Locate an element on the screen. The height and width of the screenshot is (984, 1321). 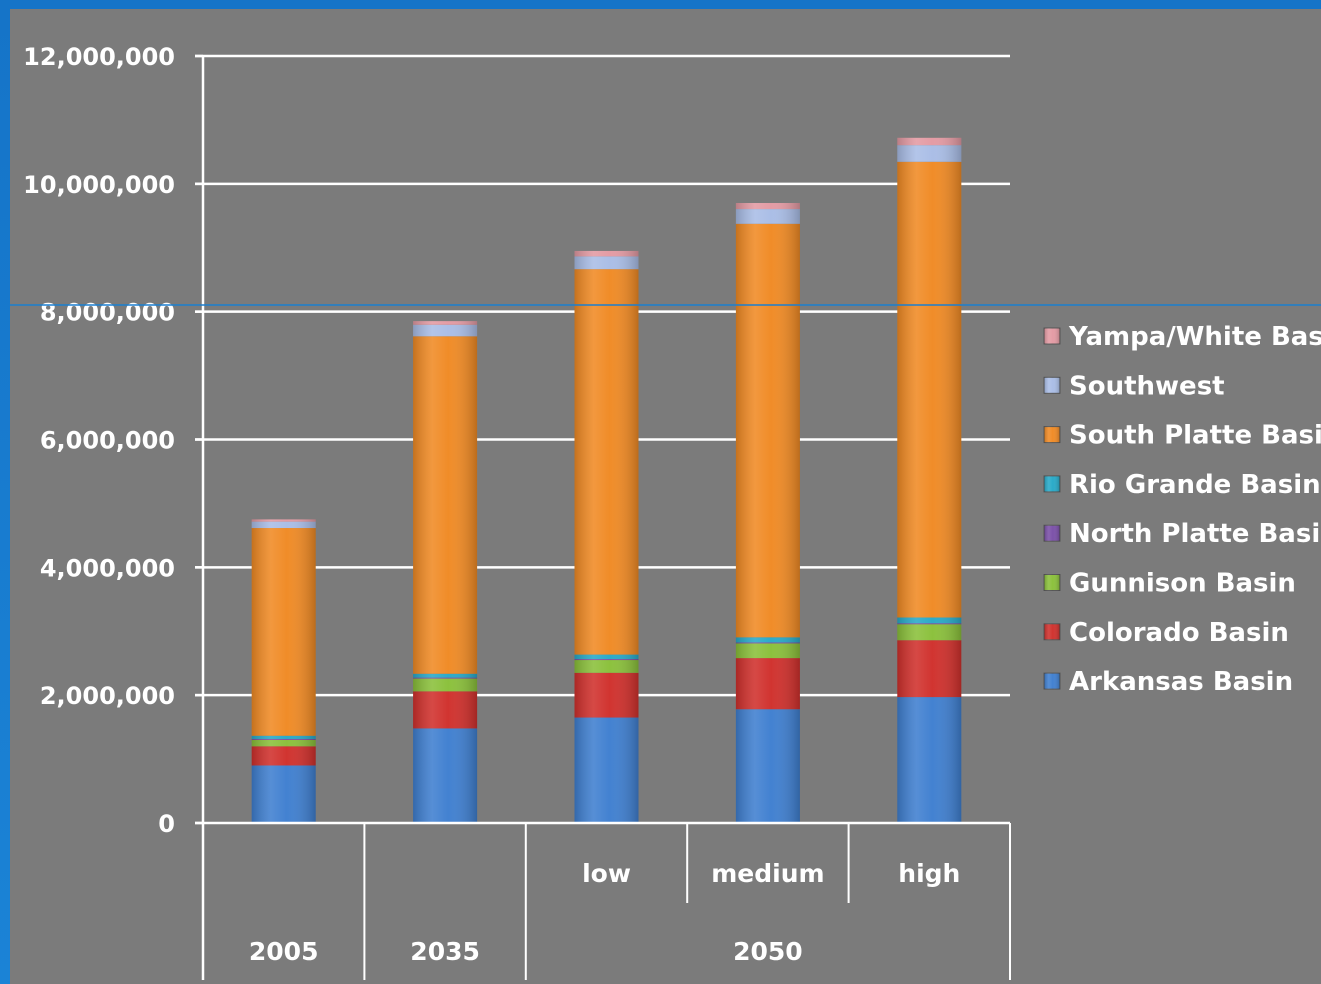
legend-label: Rio Grande Basin is located at coordinates (1195, 485).